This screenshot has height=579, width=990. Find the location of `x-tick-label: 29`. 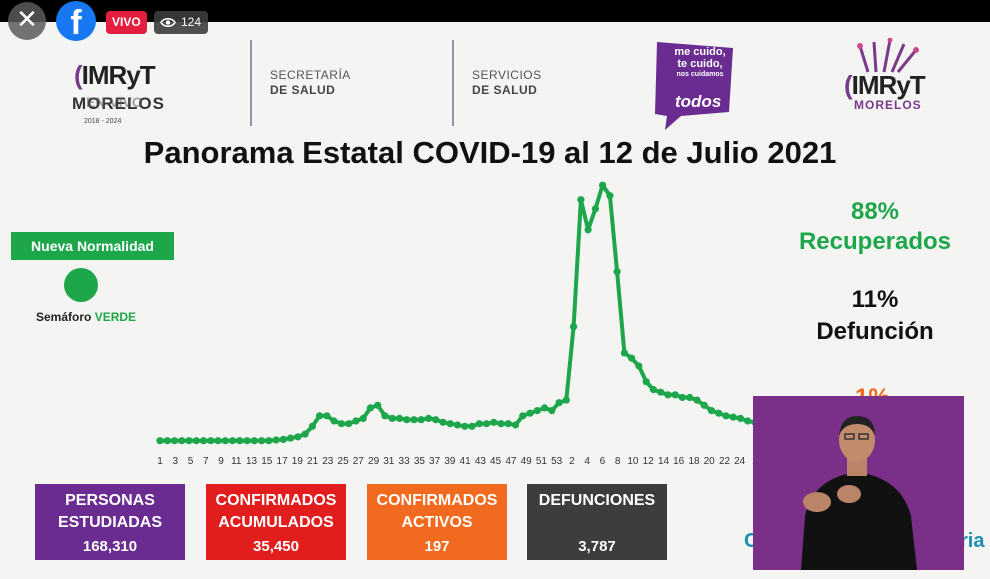

x-tick-label: 29 is located at coordinates (374, 461).